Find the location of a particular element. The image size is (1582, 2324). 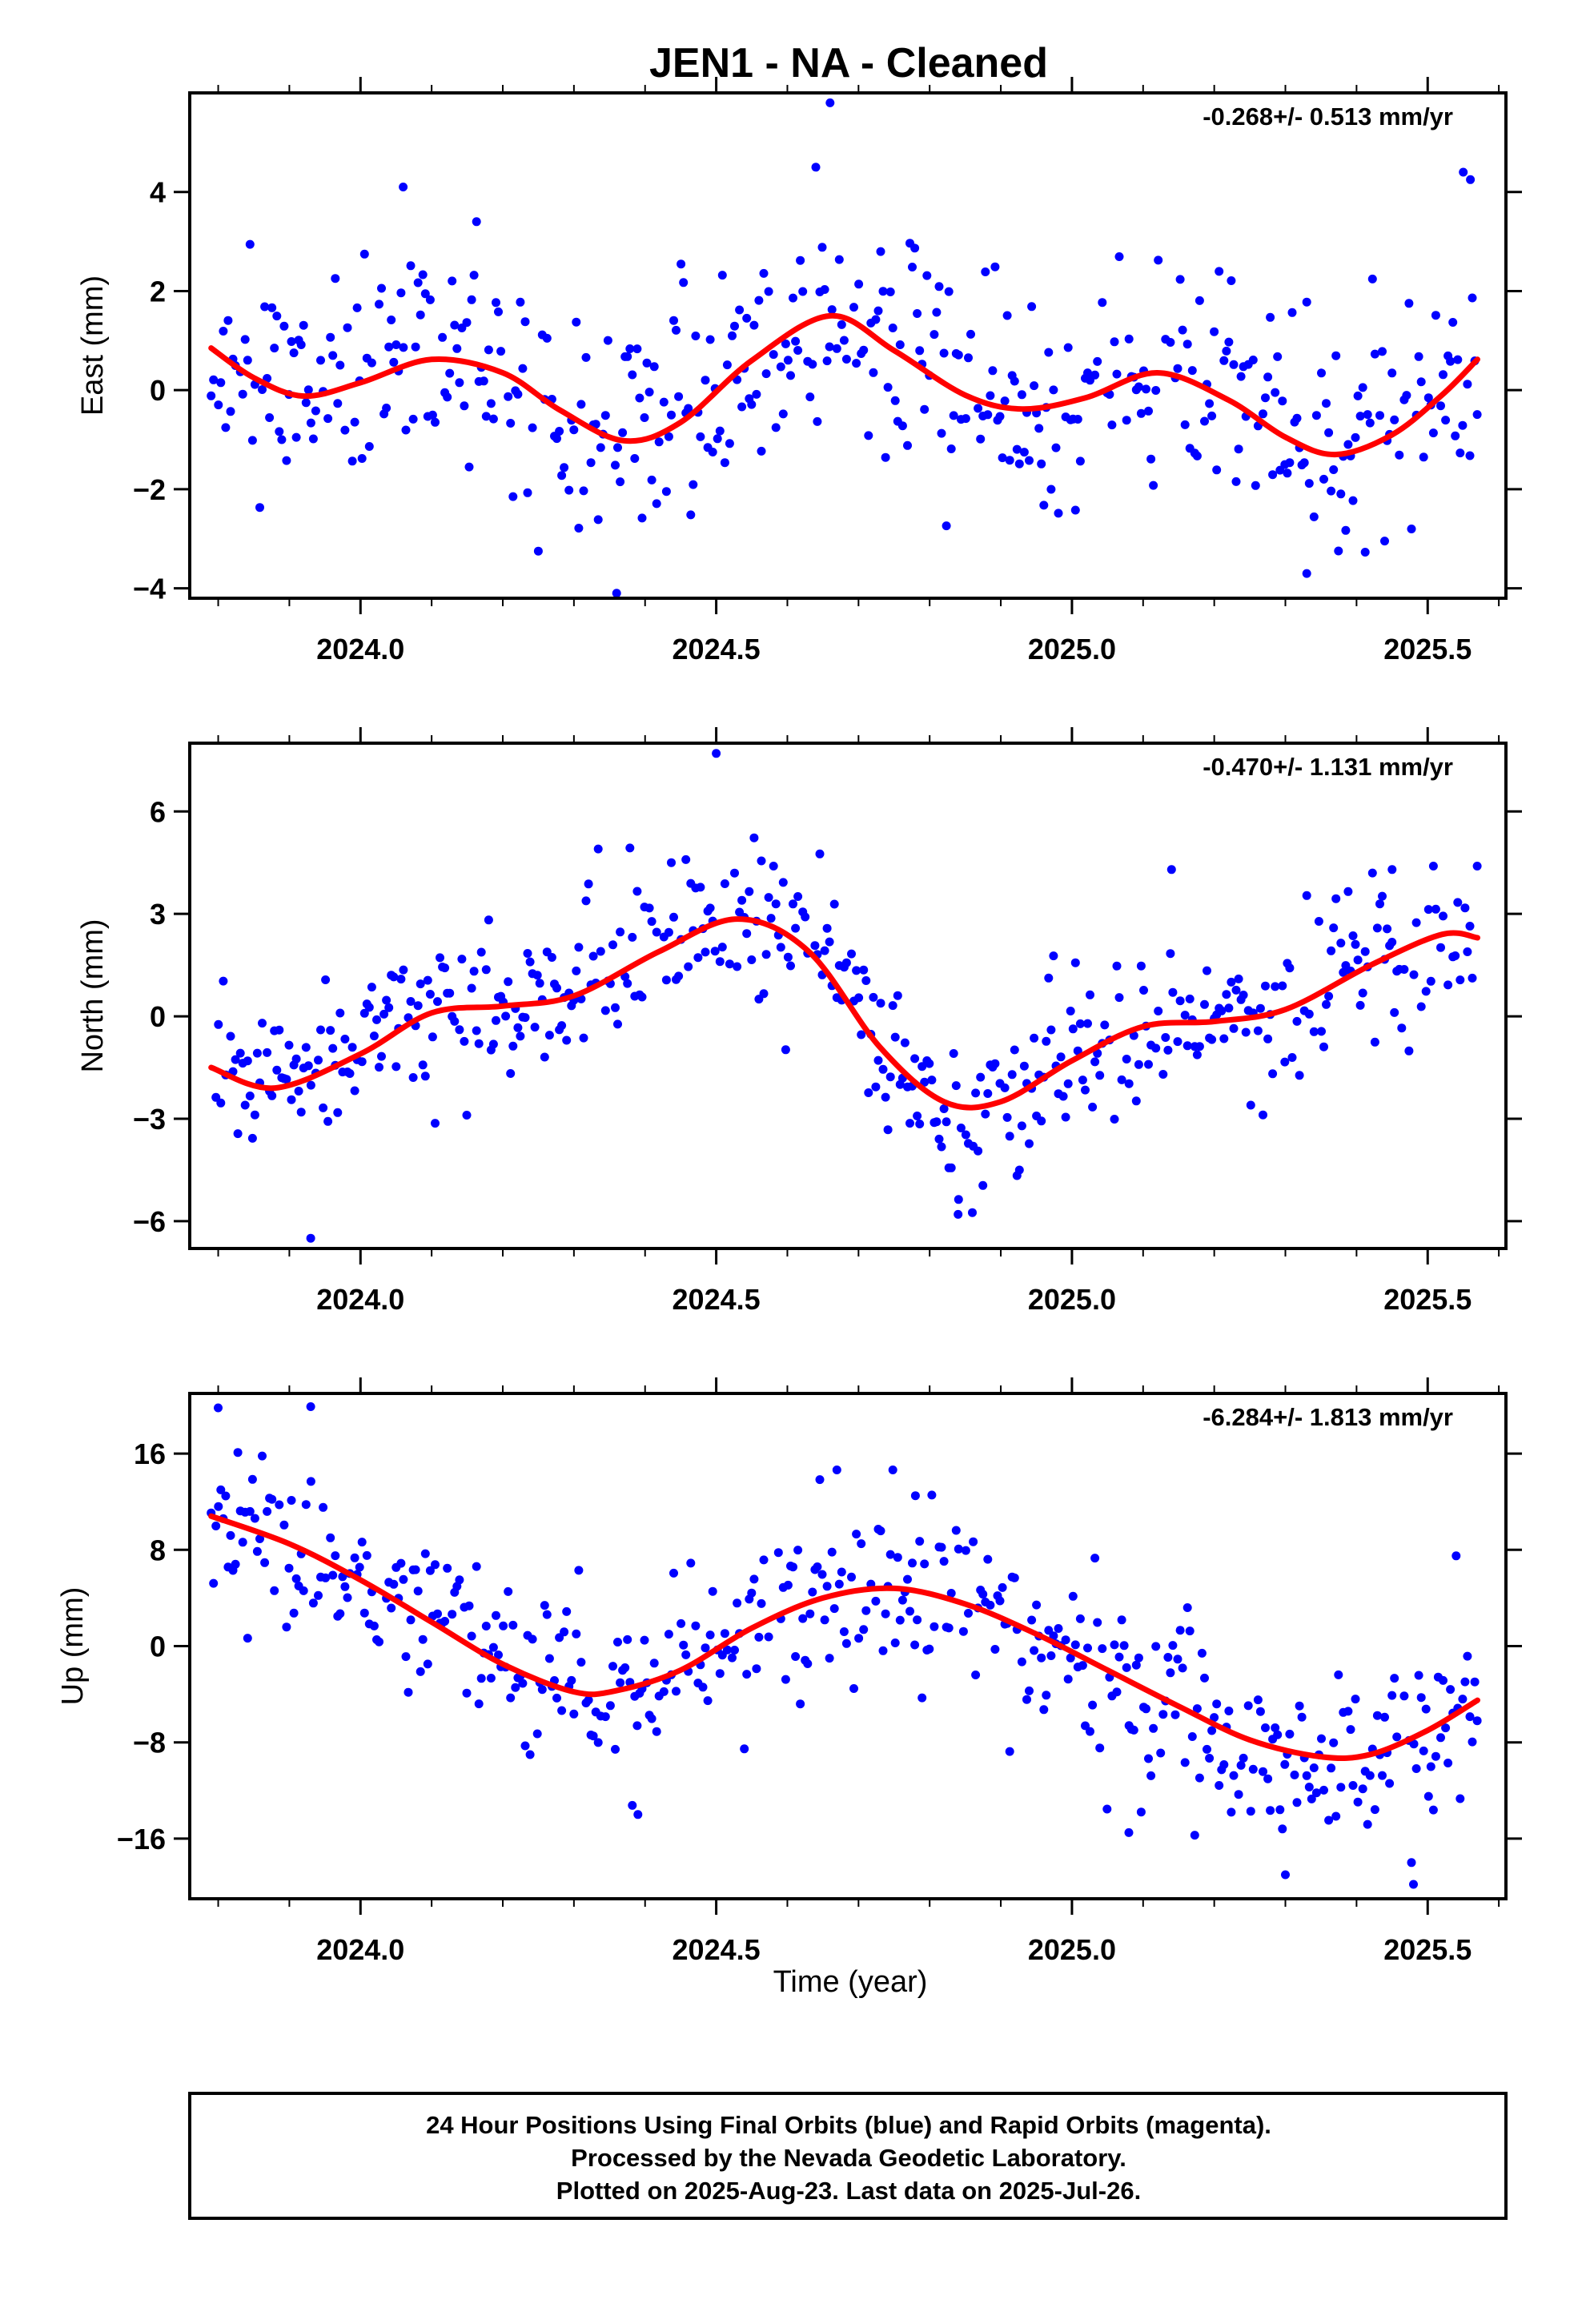

y-tick-label: 8 is located at coordinates (158, 1550).